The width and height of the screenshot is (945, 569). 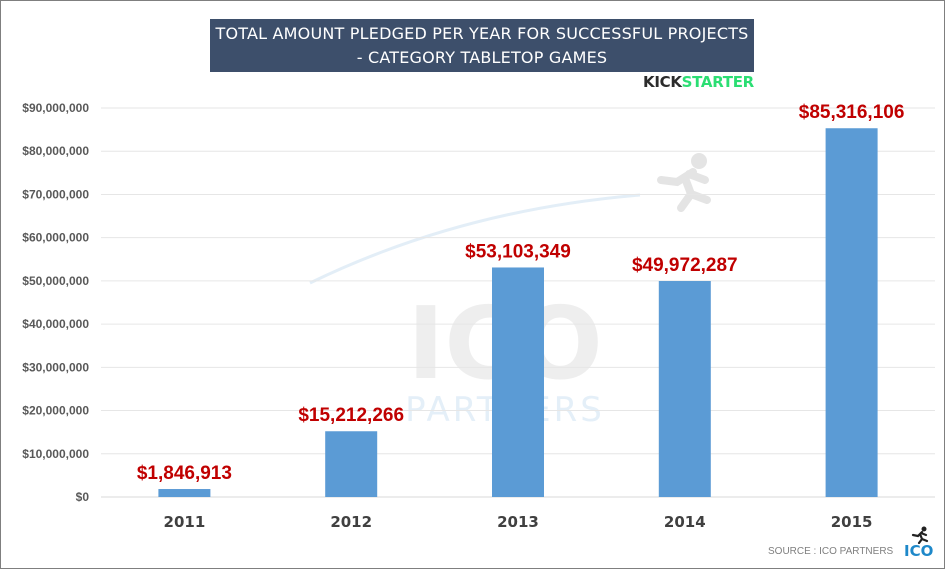 What do you see at coordinates (475, 239) in the screenshot?
I see `watermark-arc` at bounding box center [475, 239].